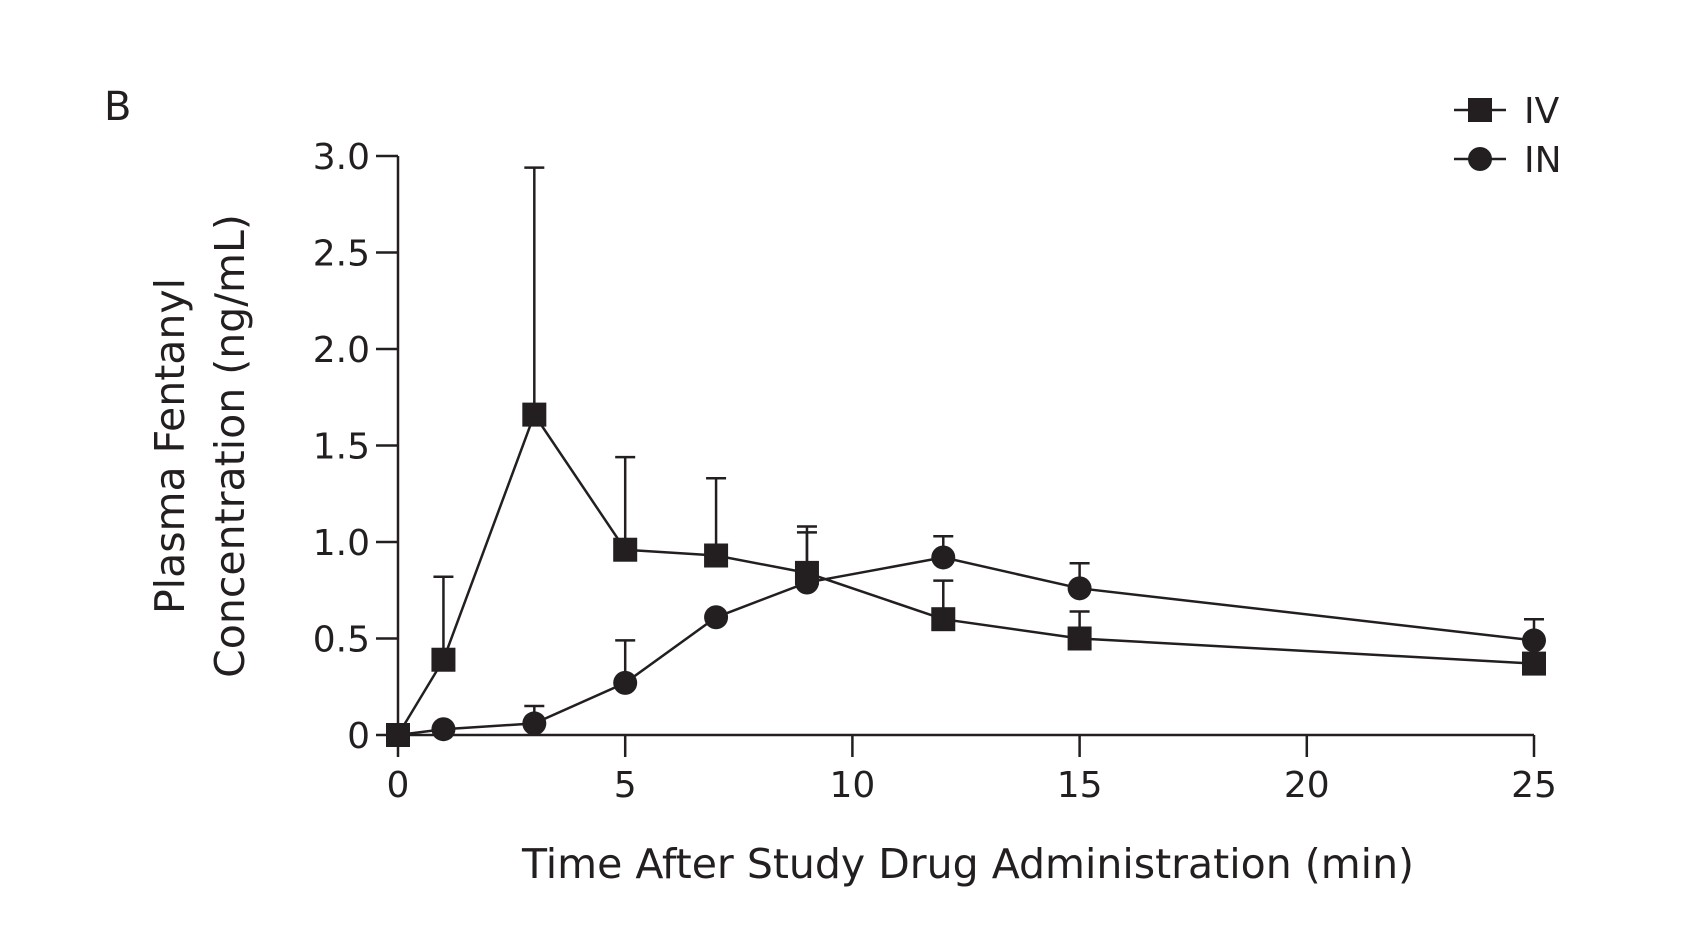 The image size is (1687, 927). Describe the element at coordinates (358, 736) in the screenshot. I see `y-tick-label: 0` at that location.